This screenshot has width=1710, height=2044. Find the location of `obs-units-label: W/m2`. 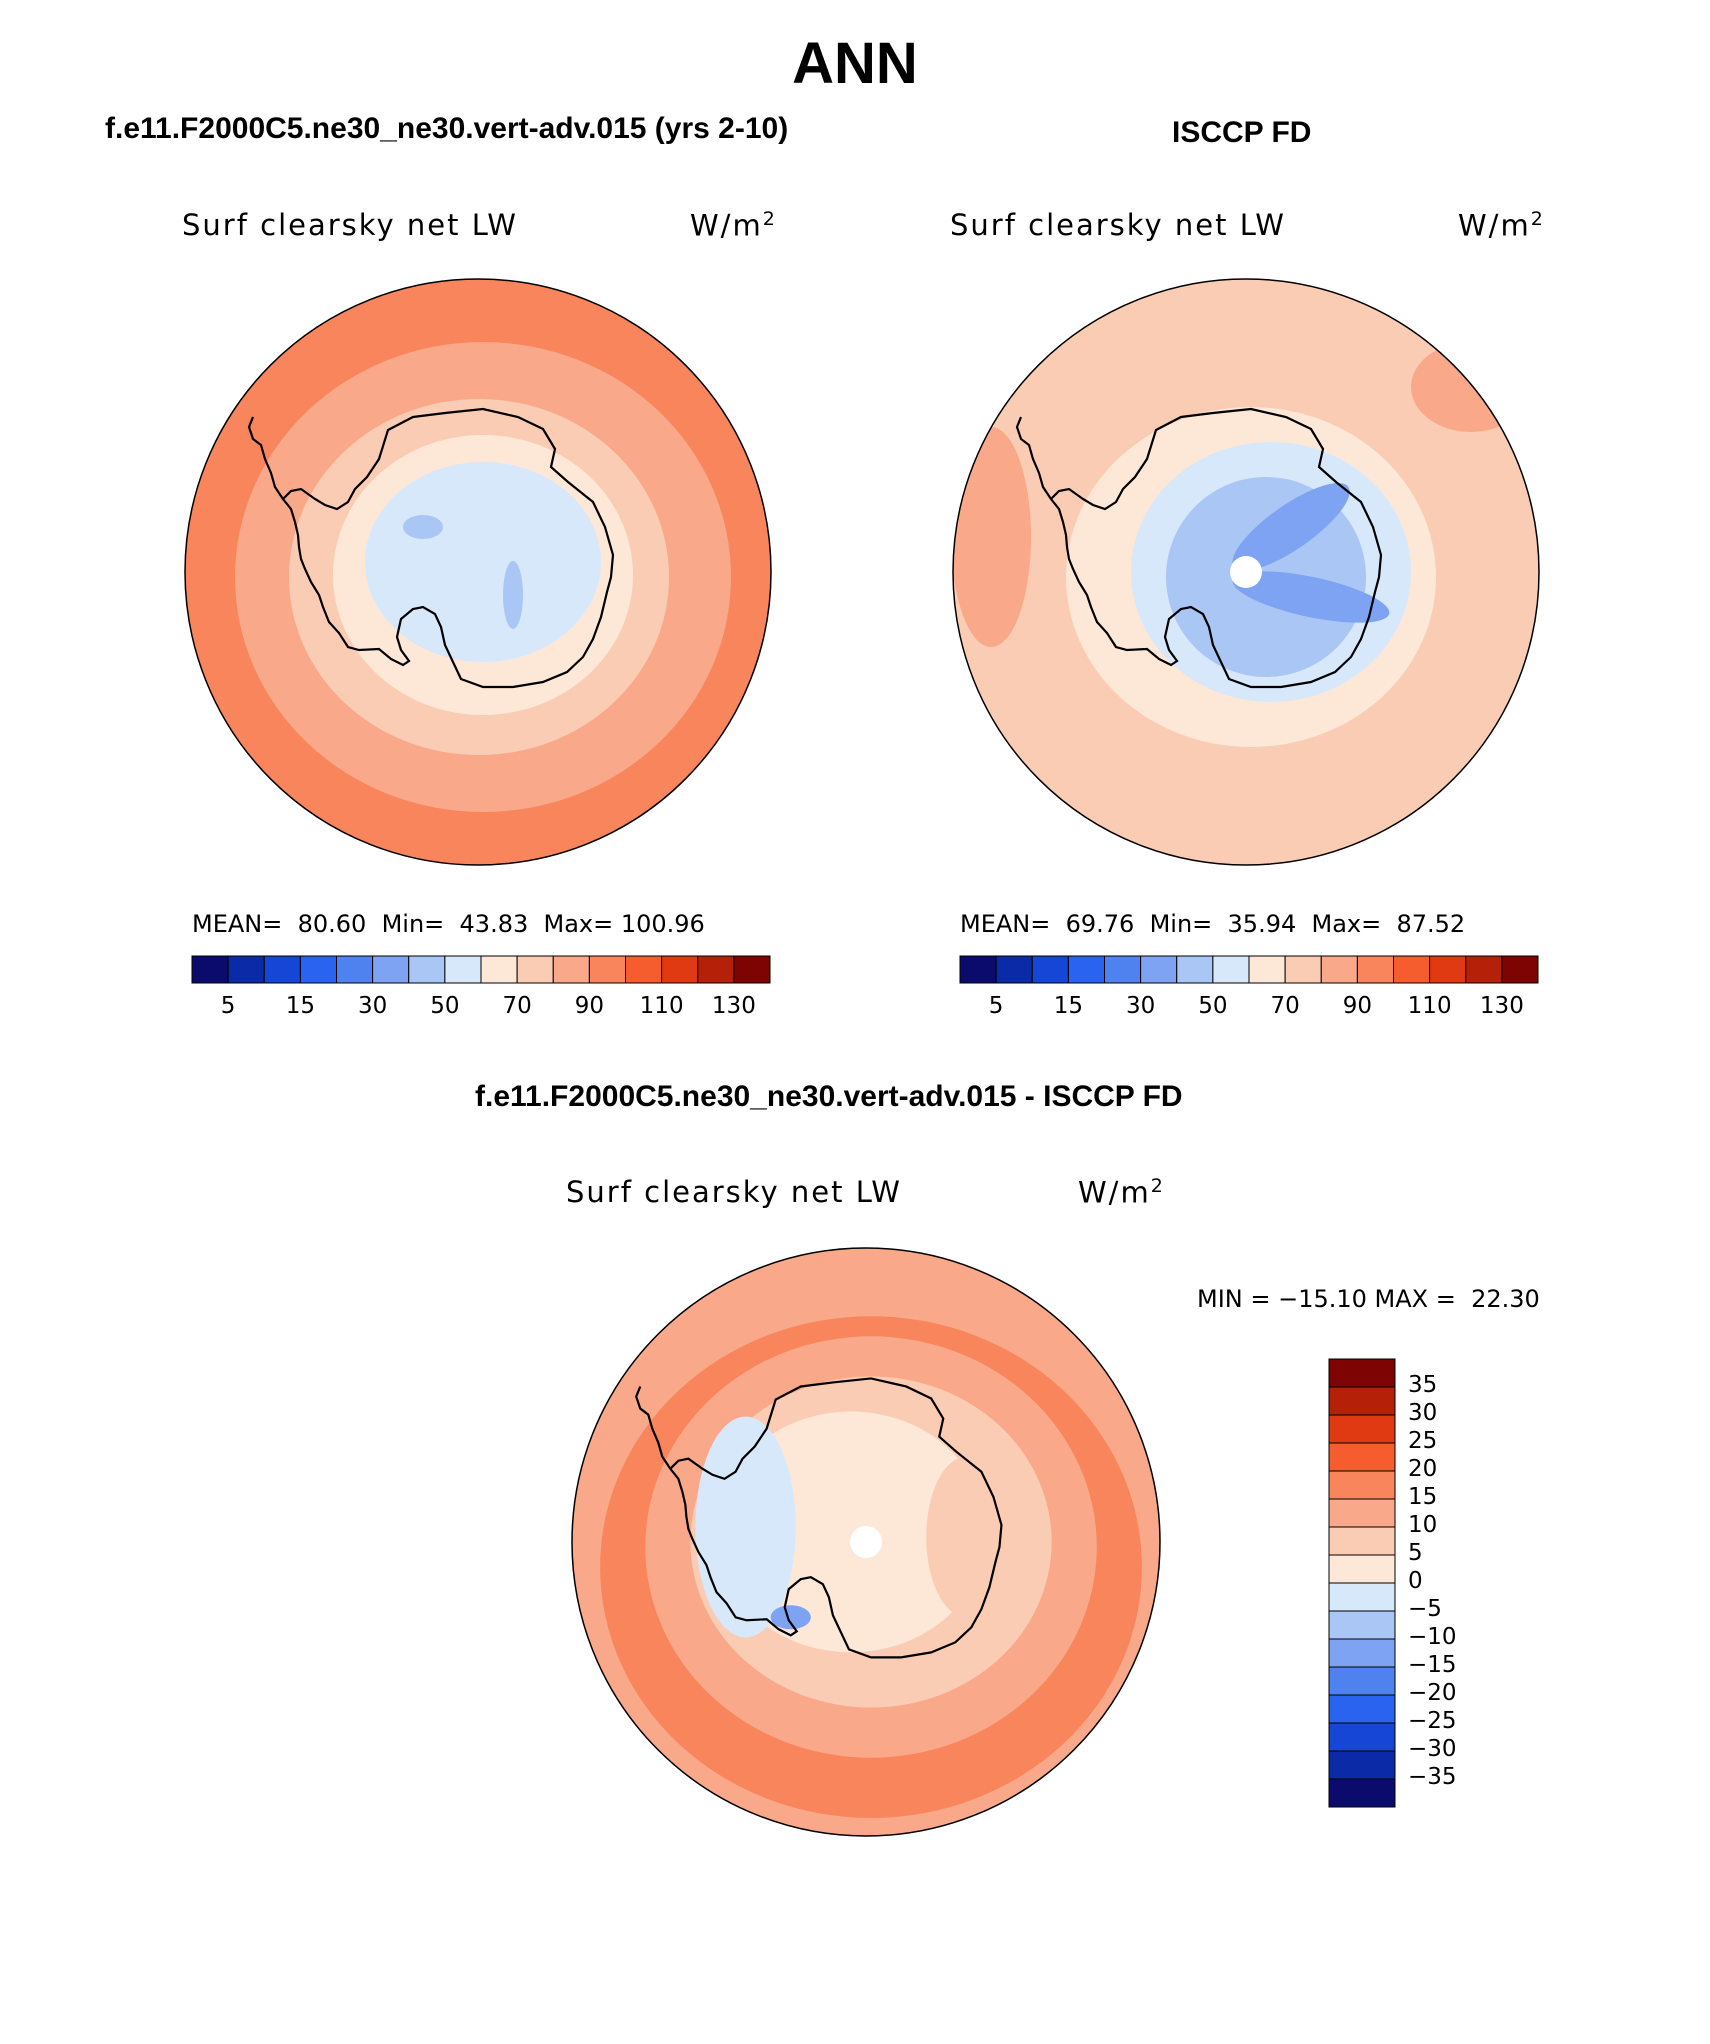

obs-units-label: W/m2 is located at coordinates (1501, 225).